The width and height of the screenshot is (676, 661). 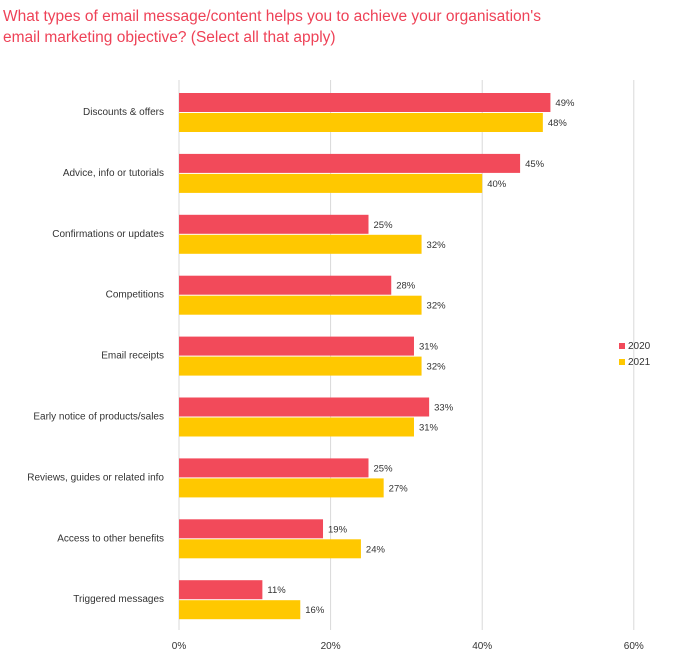 What do you see at coordinates (110, 538) in the screenshot?
I see `category-label: Access to other benefits` at bounding box center [110, 538].